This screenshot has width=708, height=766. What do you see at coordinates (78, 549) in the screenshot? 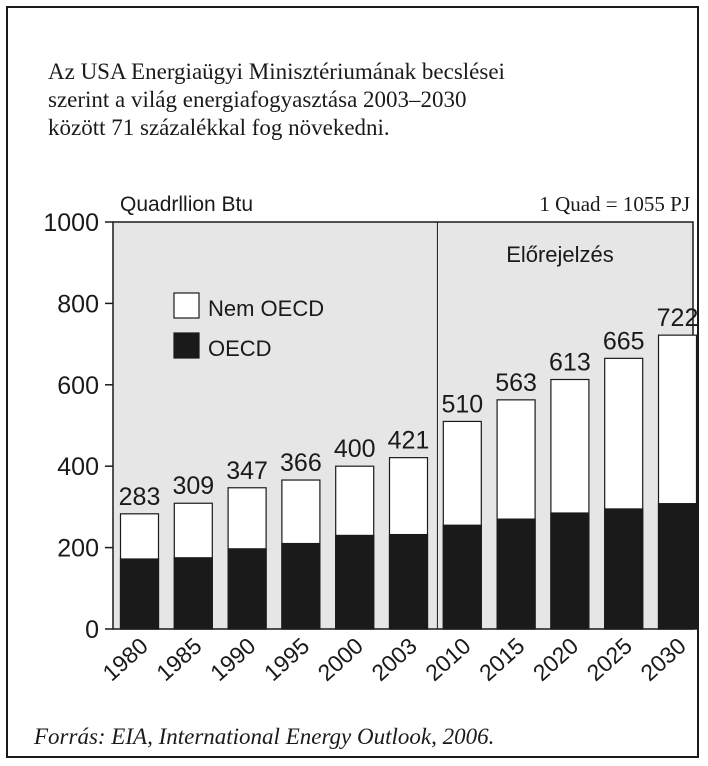
I see `y-tick-label: 200` at bounding box center [78, 549].